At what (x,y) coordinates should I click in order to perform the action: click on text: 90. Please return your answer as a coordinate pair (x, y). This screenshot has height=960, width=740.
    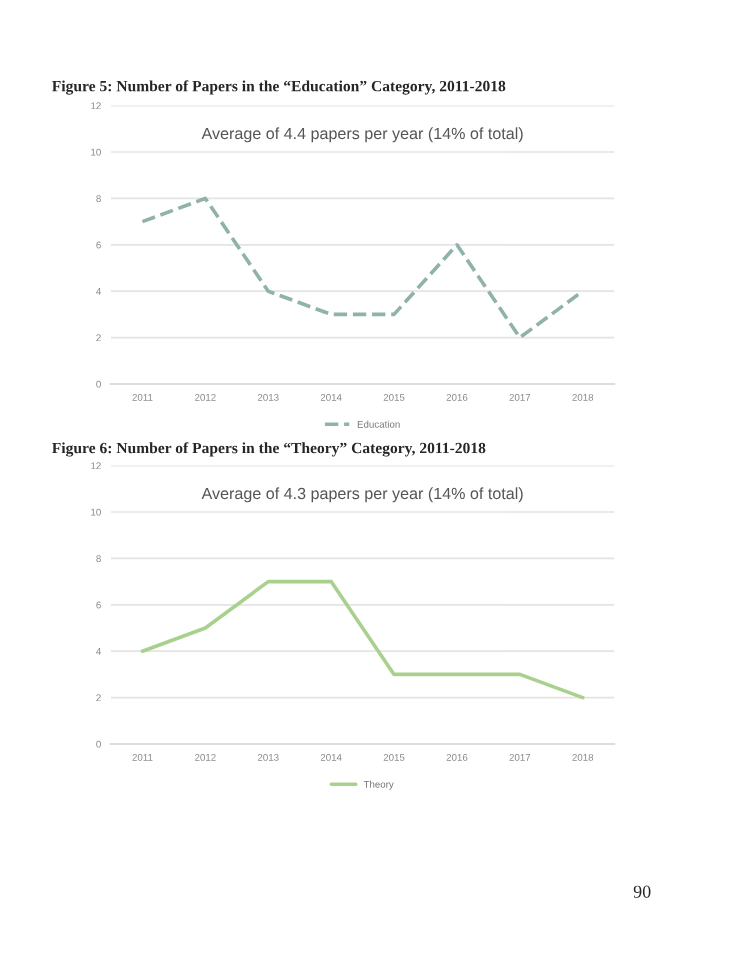
    Looking at the image, I should click on (642, 891).